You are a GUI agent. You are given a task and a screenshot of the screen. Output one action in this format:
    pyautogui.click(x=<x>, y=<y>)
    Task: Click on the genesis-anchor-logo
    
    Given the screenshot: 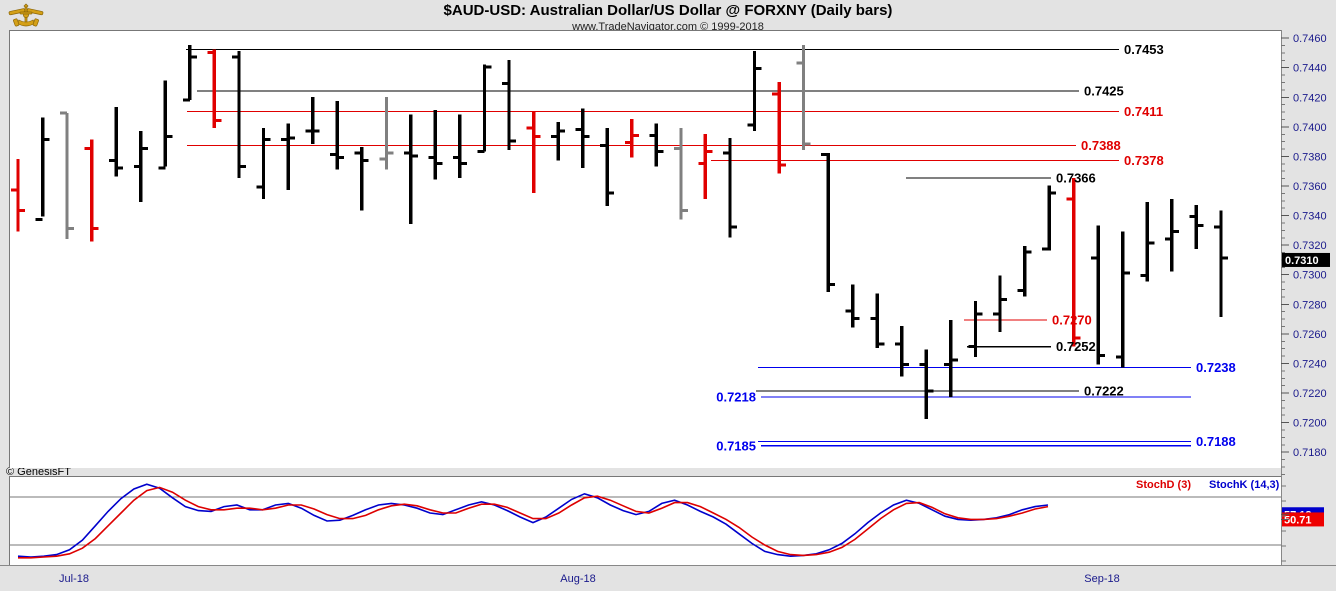 What is the action you would take?
    pyautogui.click(x=26, y=15)
    